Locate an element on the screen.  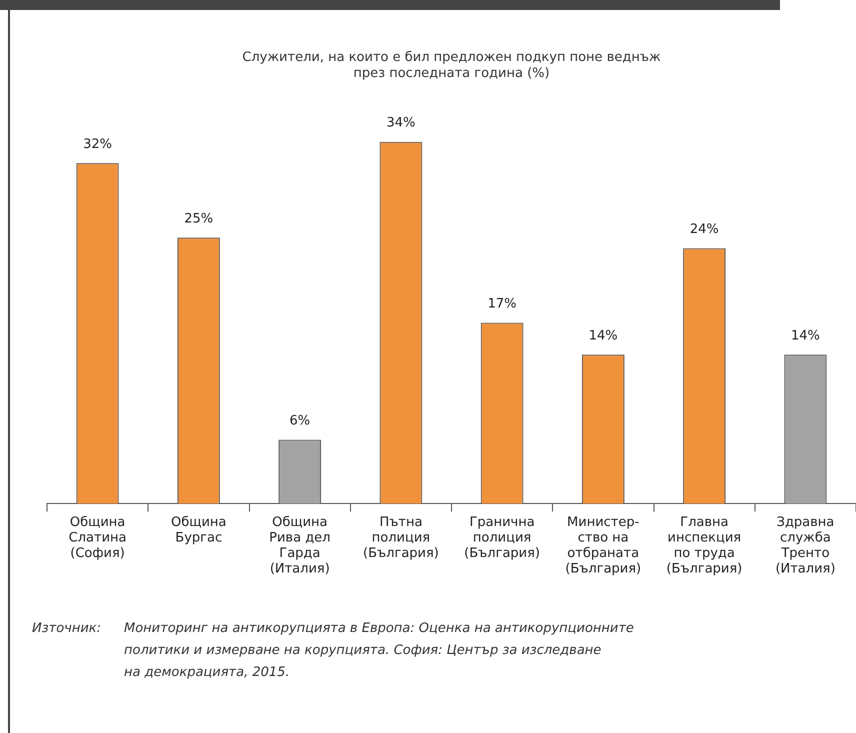
x-tick-label: Пътна полиция (България) is located at coordinates (401, 537).